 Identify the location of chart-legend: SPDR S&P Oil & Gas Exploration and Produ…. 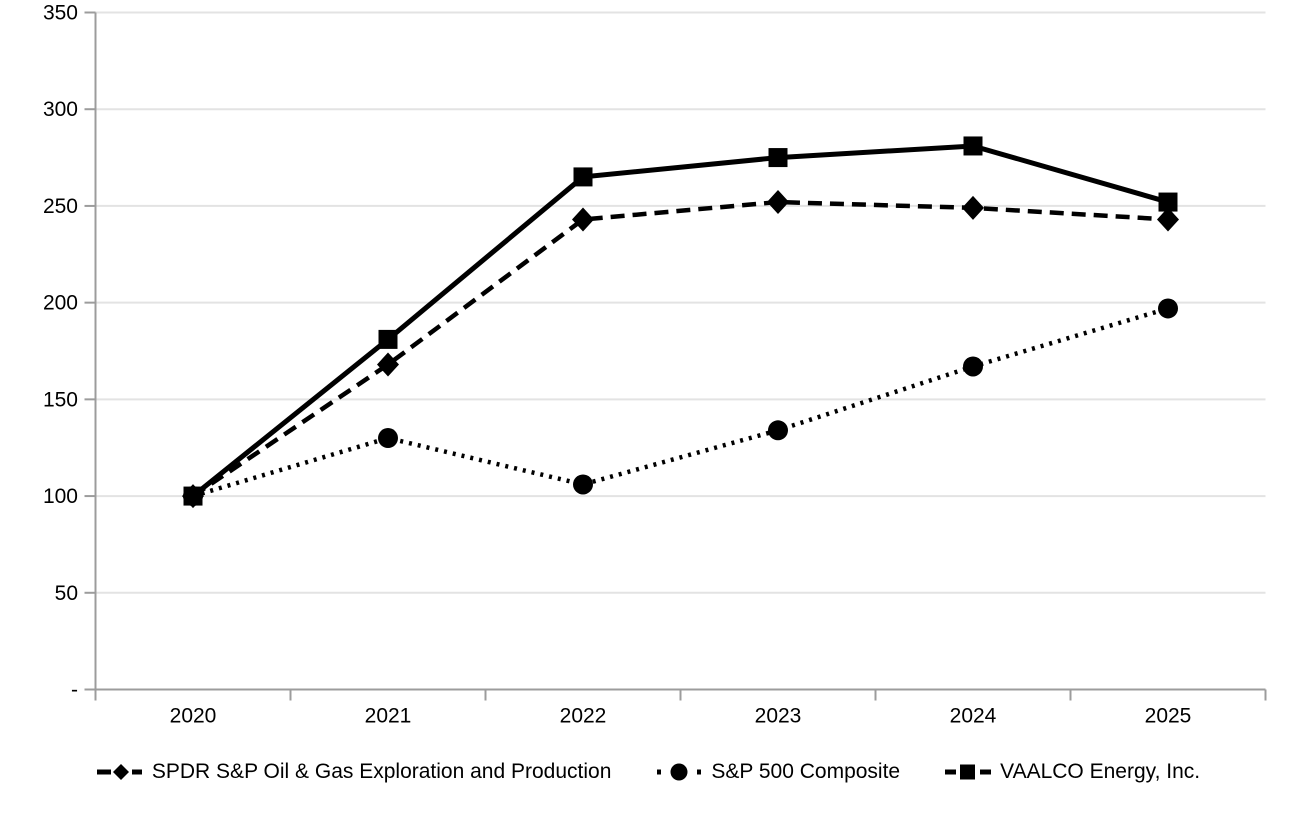
(648, 772).